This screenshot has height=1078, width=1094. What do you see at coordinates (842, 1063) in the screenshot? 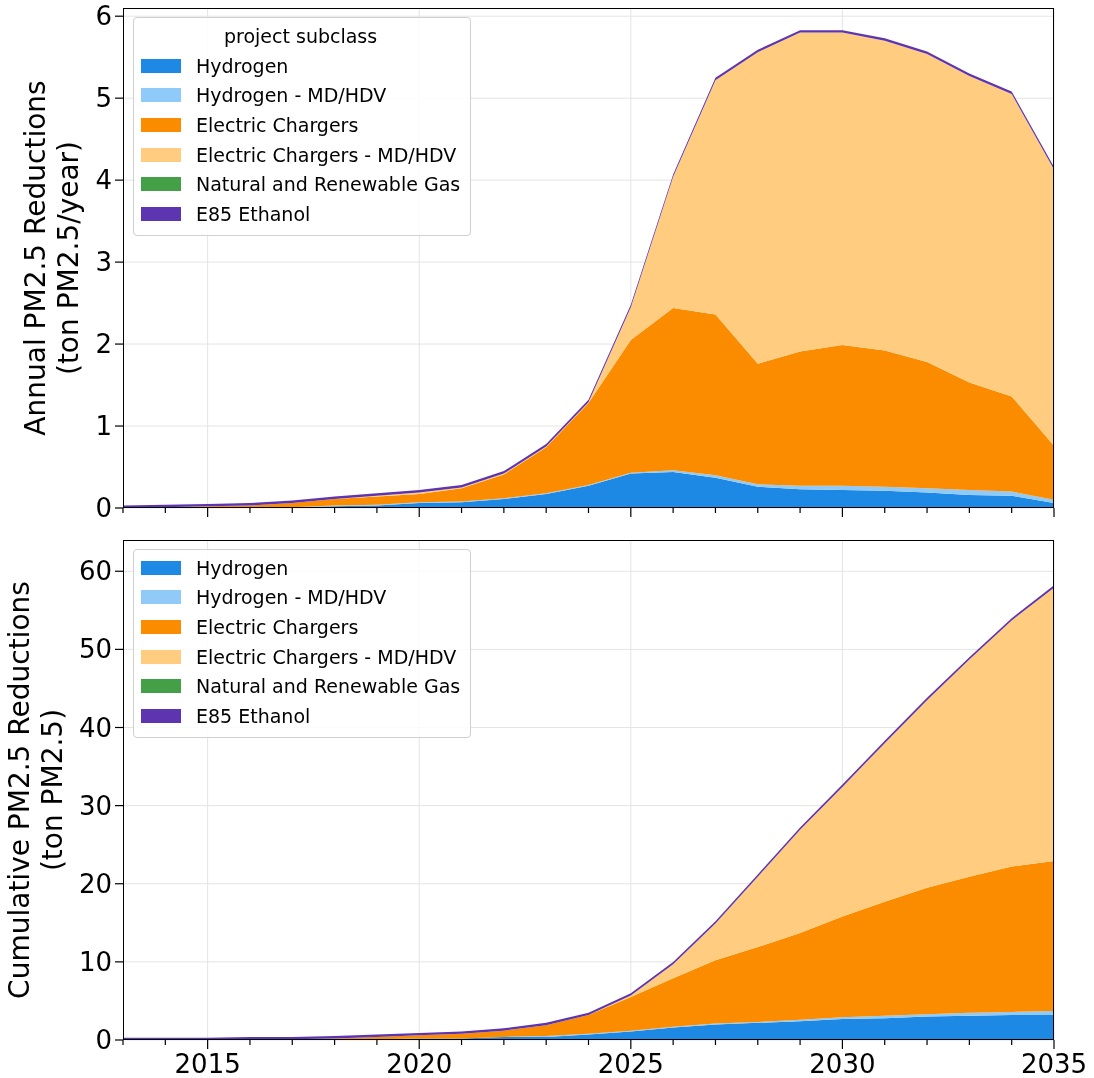
I see `x-tick-label: 2030` at bounding box center [842, 1063].